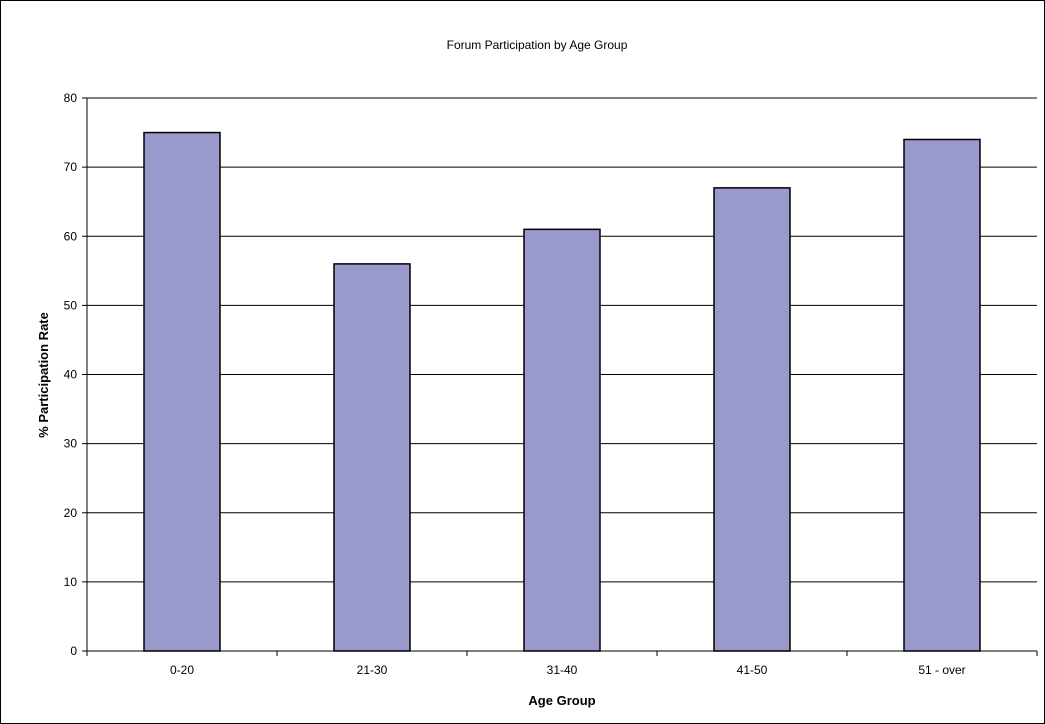  Describe the element at coordinates (71, 305) in the screenshot. I see `y-tick-label: 50` at that location.